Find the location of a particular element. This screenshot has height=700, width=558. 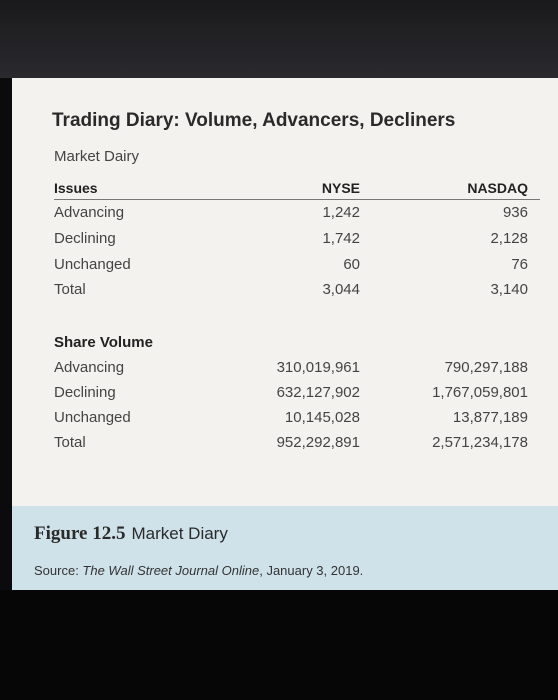

column-header-issues: Issues is located at coordinates (76, 188).